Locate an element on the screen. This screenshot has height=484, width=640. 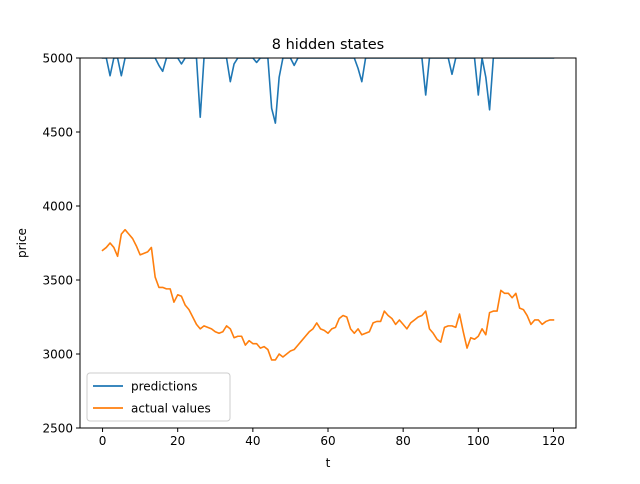
y-axis: 2500 3000 3500 4000 4500 5000 is located at coordinates (61, 244).